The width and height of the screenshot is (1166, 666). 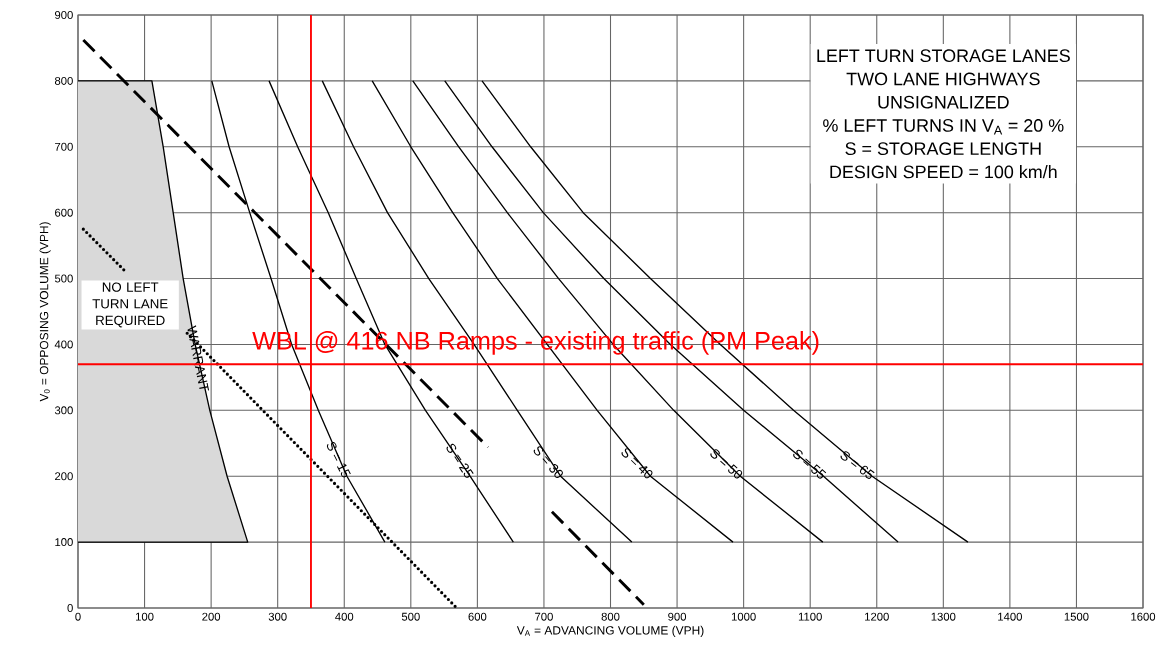 I want to click on x-tick-label: 400, so click(x=344, y=616).